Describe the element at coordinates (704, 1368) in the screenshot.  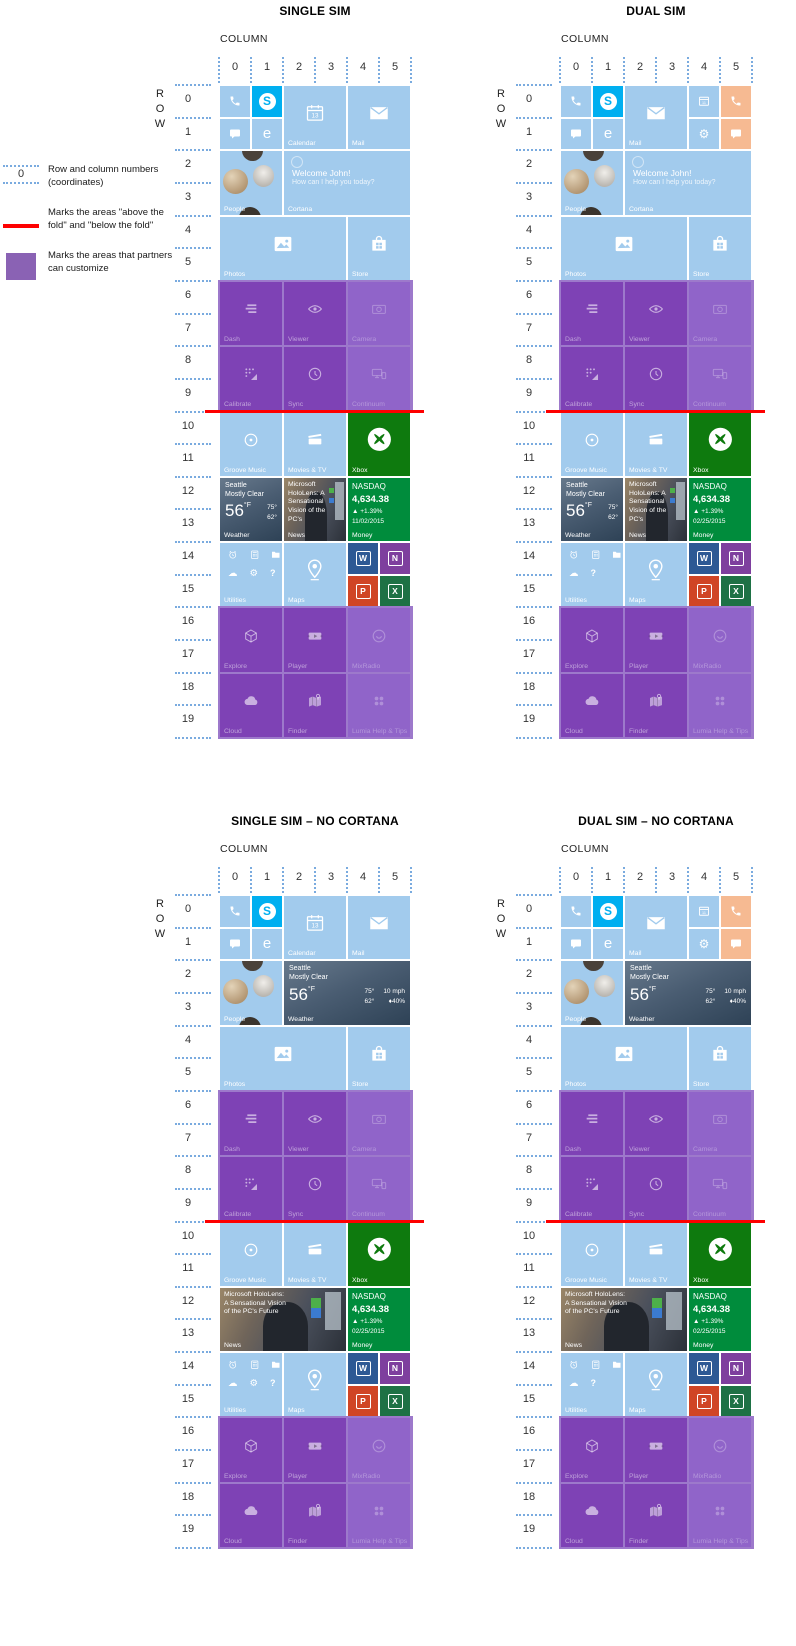
I see `tile-word: W` at that location.